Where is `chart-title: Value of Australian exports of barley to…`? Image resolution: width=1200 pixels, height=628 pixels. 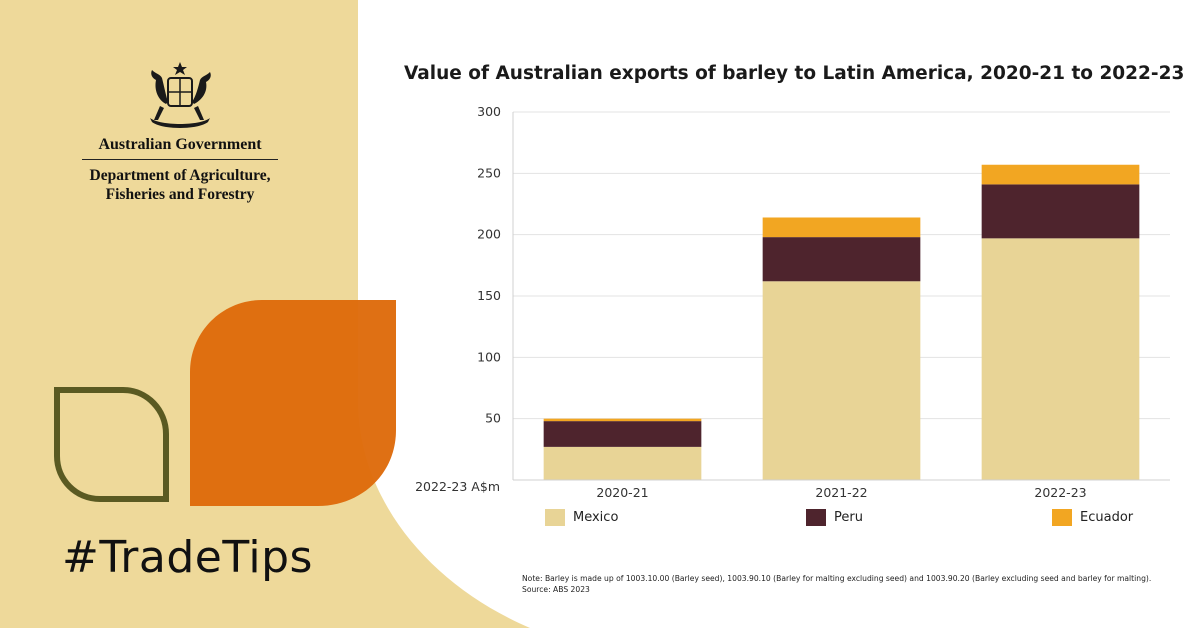 chart-title: Value of Australian exports of barley to… is located at coordinates (794, 73).